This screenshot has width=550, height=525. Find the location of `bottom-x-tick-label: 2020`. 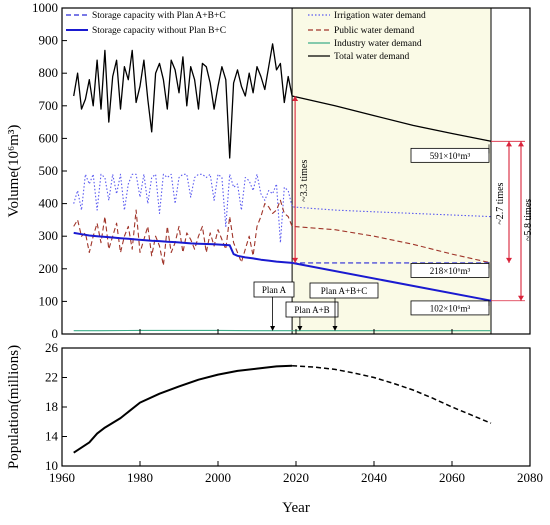

bottom-x-tick-label: 2020 is located at coordinates (296, 477).